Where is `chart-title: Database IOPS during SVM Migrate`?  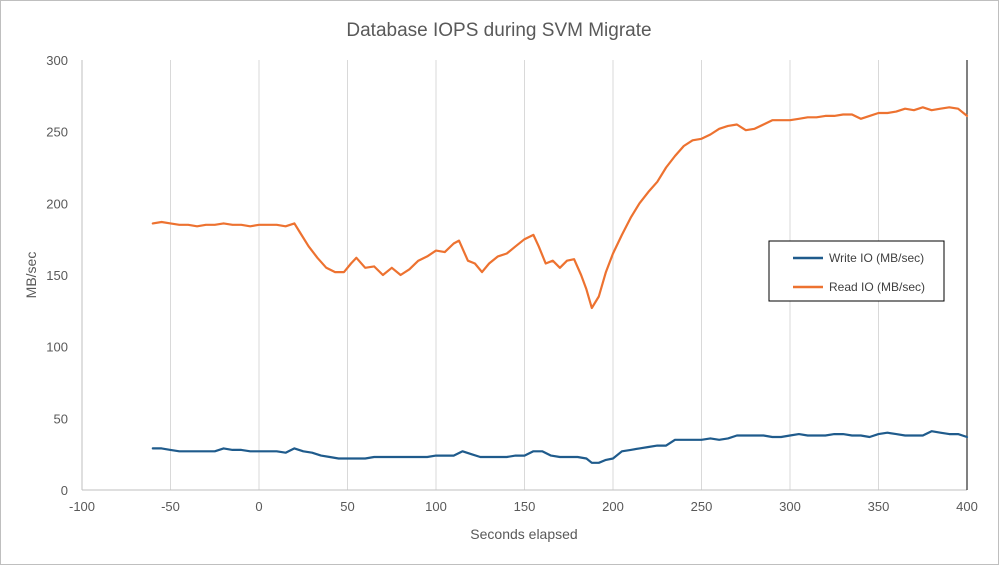
chart-title: Database IOPS during SVM Migrate is located at coordinates (498, 30).